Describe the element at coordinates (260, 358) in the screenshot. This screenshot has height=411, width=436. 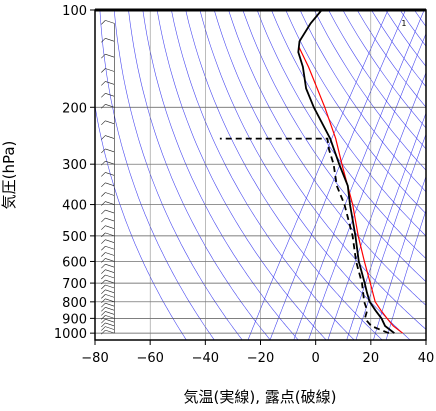
I see `x-tick-label: −20` at that location.